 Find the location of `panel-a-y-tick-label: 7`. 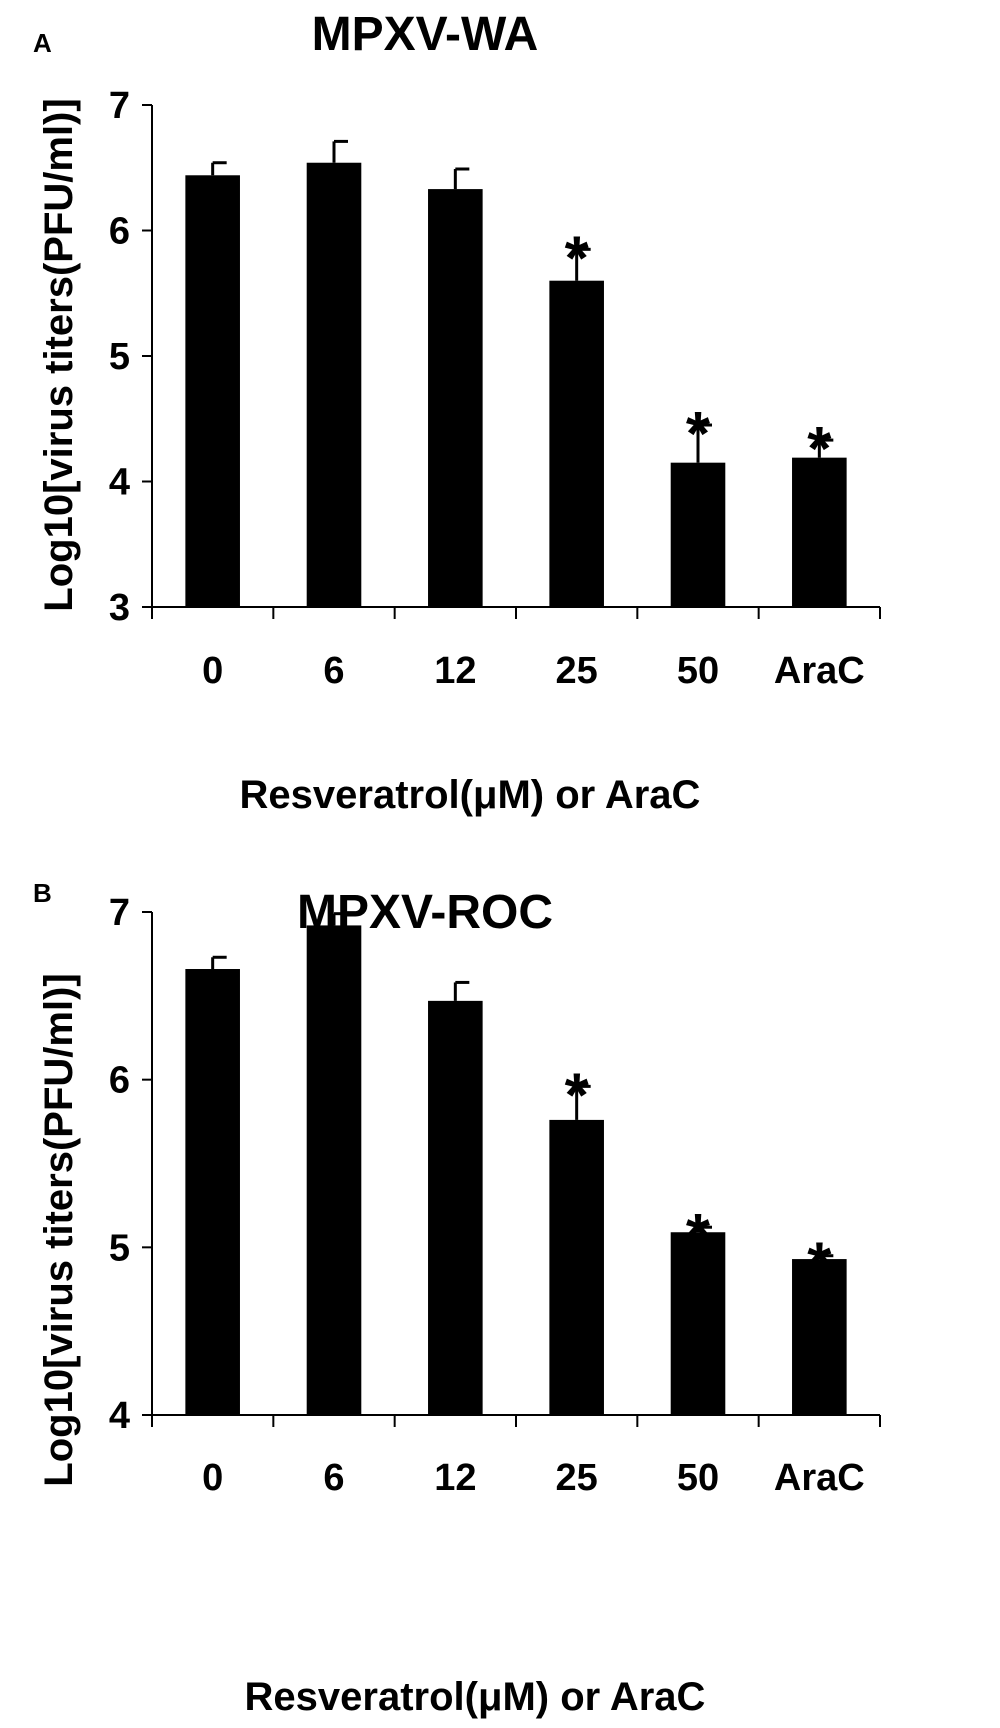

panel-a-y-tick-label: 7 is located at coordinates (119, 106).